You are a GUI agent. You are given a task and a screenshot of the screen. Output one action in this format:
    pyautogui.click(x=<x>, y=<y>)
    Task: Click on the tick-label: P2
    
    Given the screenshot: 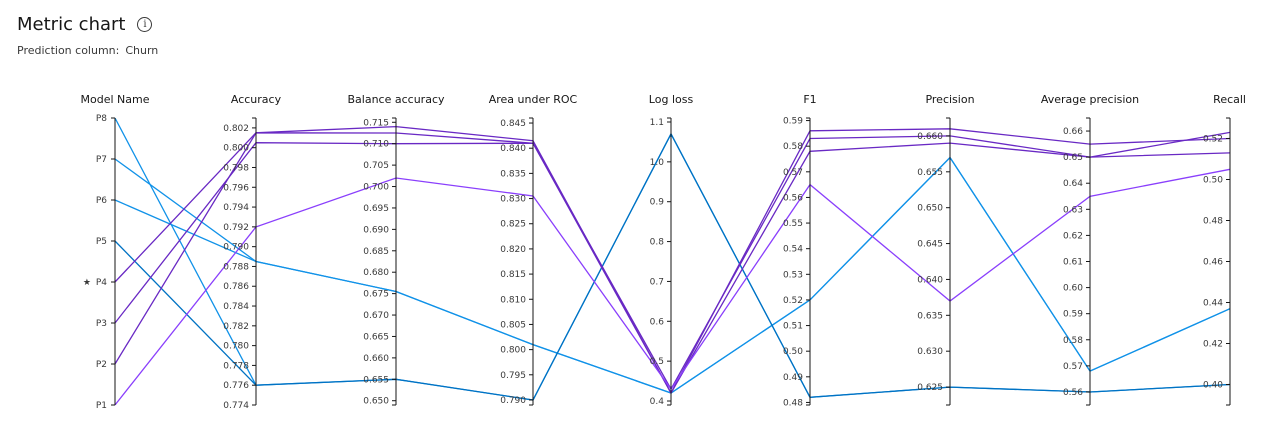 What is the action you would take?
    pyautogui.click(x=101, y=365)
    